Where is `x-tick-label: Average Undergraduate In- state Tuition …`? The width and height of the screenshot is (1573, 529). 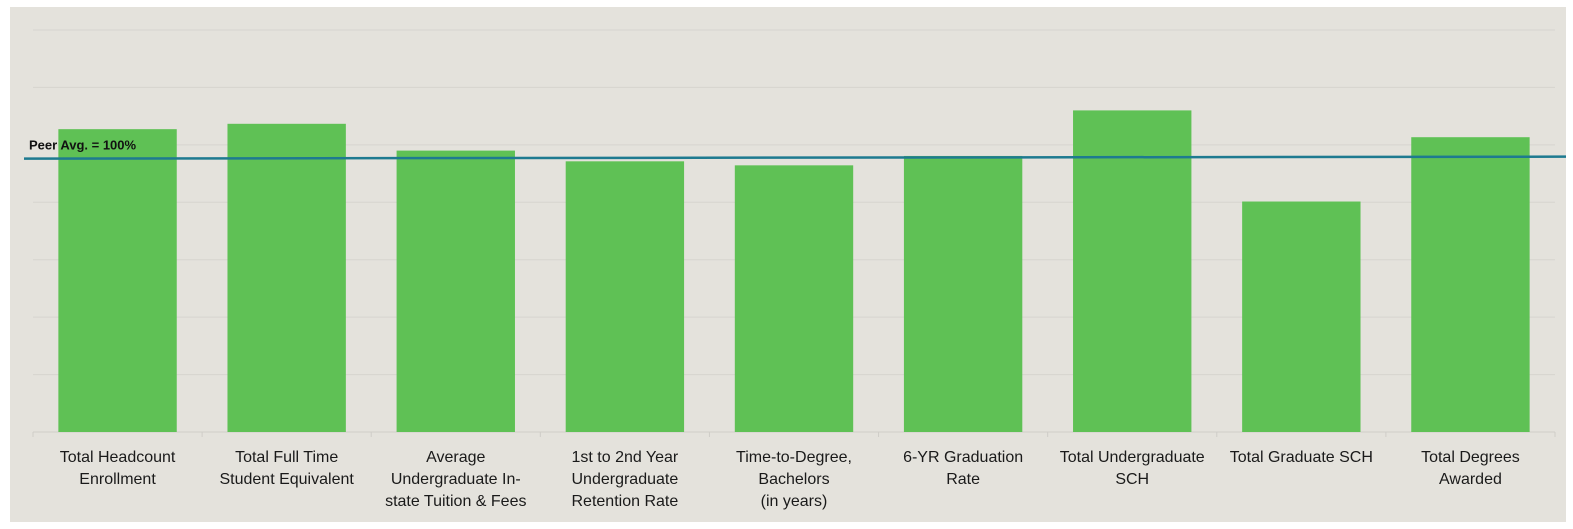
x-tick-label: Average Undergraduate In- state Tuition … is located at coordinates (456, 479).